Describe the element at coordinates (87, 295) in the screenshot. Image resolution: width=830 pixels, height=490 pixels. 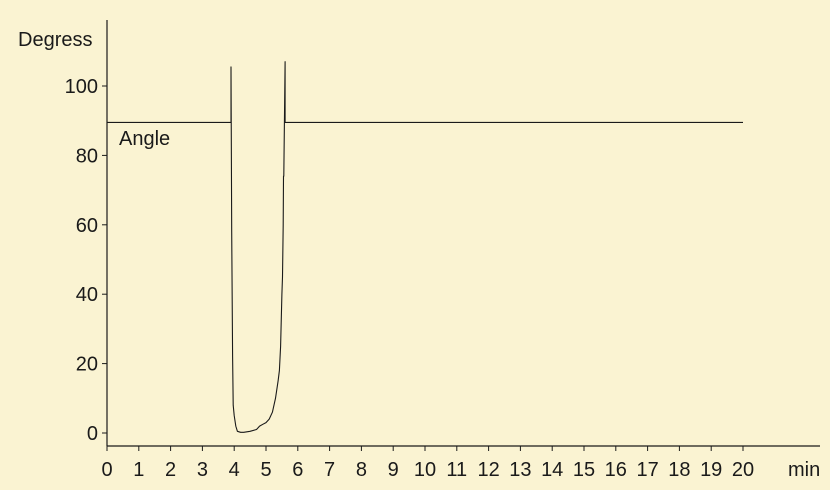
I see `y-tick-label: 40` at that location.